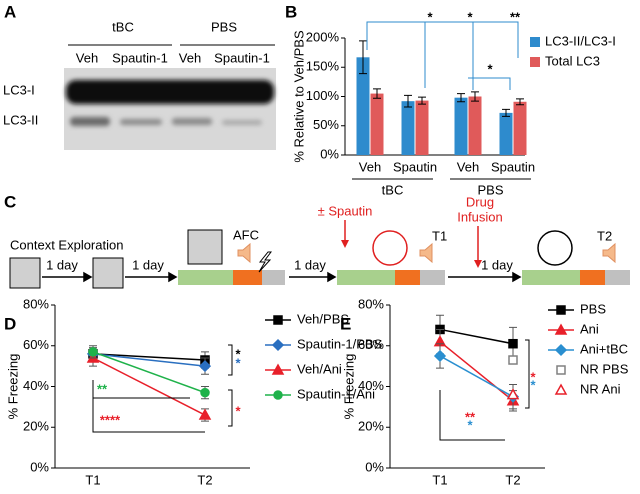 Image resolution: width=640 pixels, height=494 pixels. Describe the element at coordinates (572, 60) in the screenshot. I see `legend-label: Total LC3` at that location.